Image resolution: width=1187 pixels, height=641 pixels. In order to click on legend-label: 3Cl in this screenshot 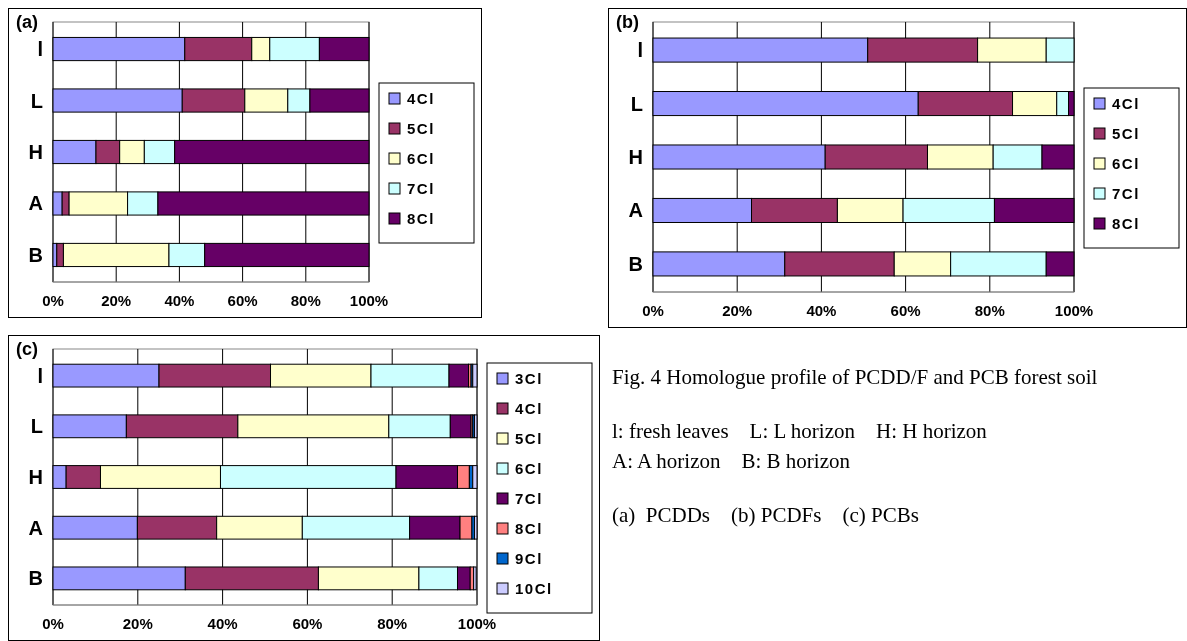, I will do `click(529, 378)`.